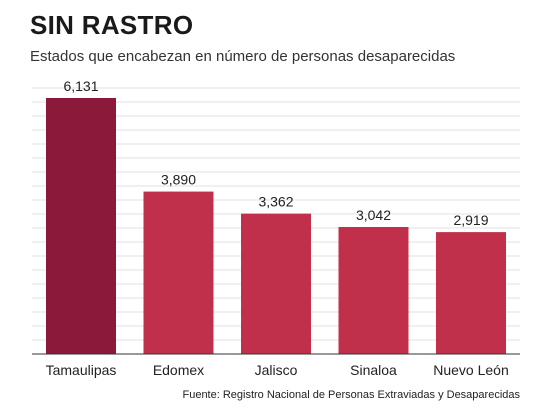 The image size is (550, 412). What do you see at coordinates (81, 370) in the screenshot?
I see `category-label: Tamaulipas` at bounding box center [81, 370].